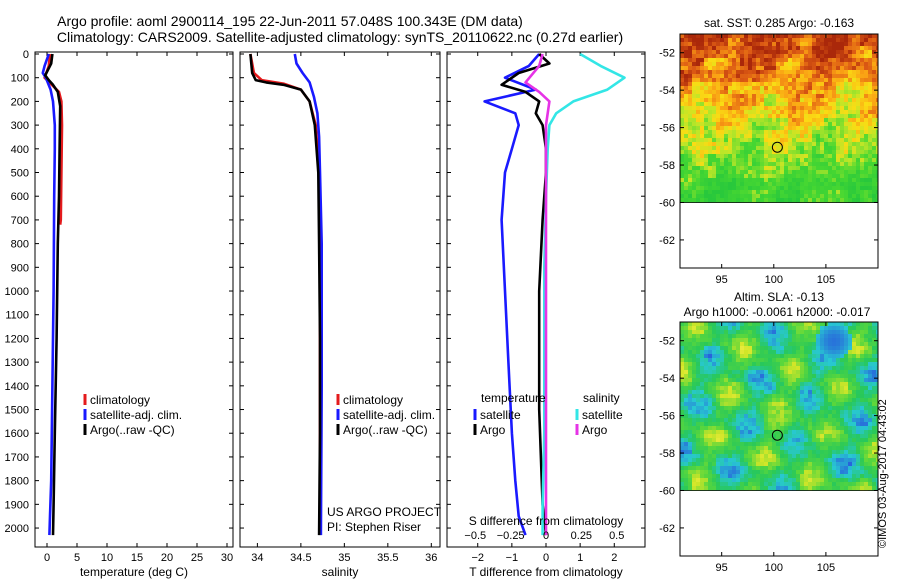  I want to click on y-tick-label: -58, so click(667, 166).